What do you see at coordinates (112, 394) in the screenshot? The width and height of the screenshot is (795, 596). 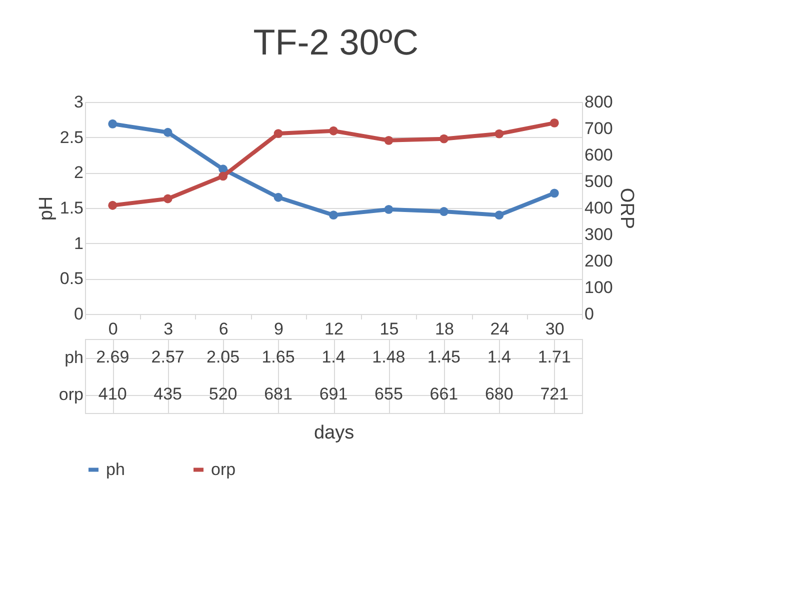 I see `data-label: 410` at bounding box center [112, 394].